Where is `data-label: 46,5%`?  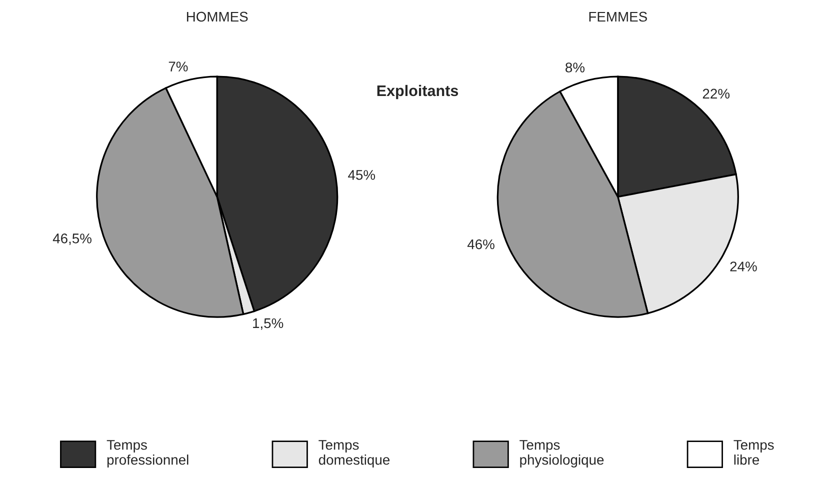
data-label: 46,5% is located at coordinates (72, 240).